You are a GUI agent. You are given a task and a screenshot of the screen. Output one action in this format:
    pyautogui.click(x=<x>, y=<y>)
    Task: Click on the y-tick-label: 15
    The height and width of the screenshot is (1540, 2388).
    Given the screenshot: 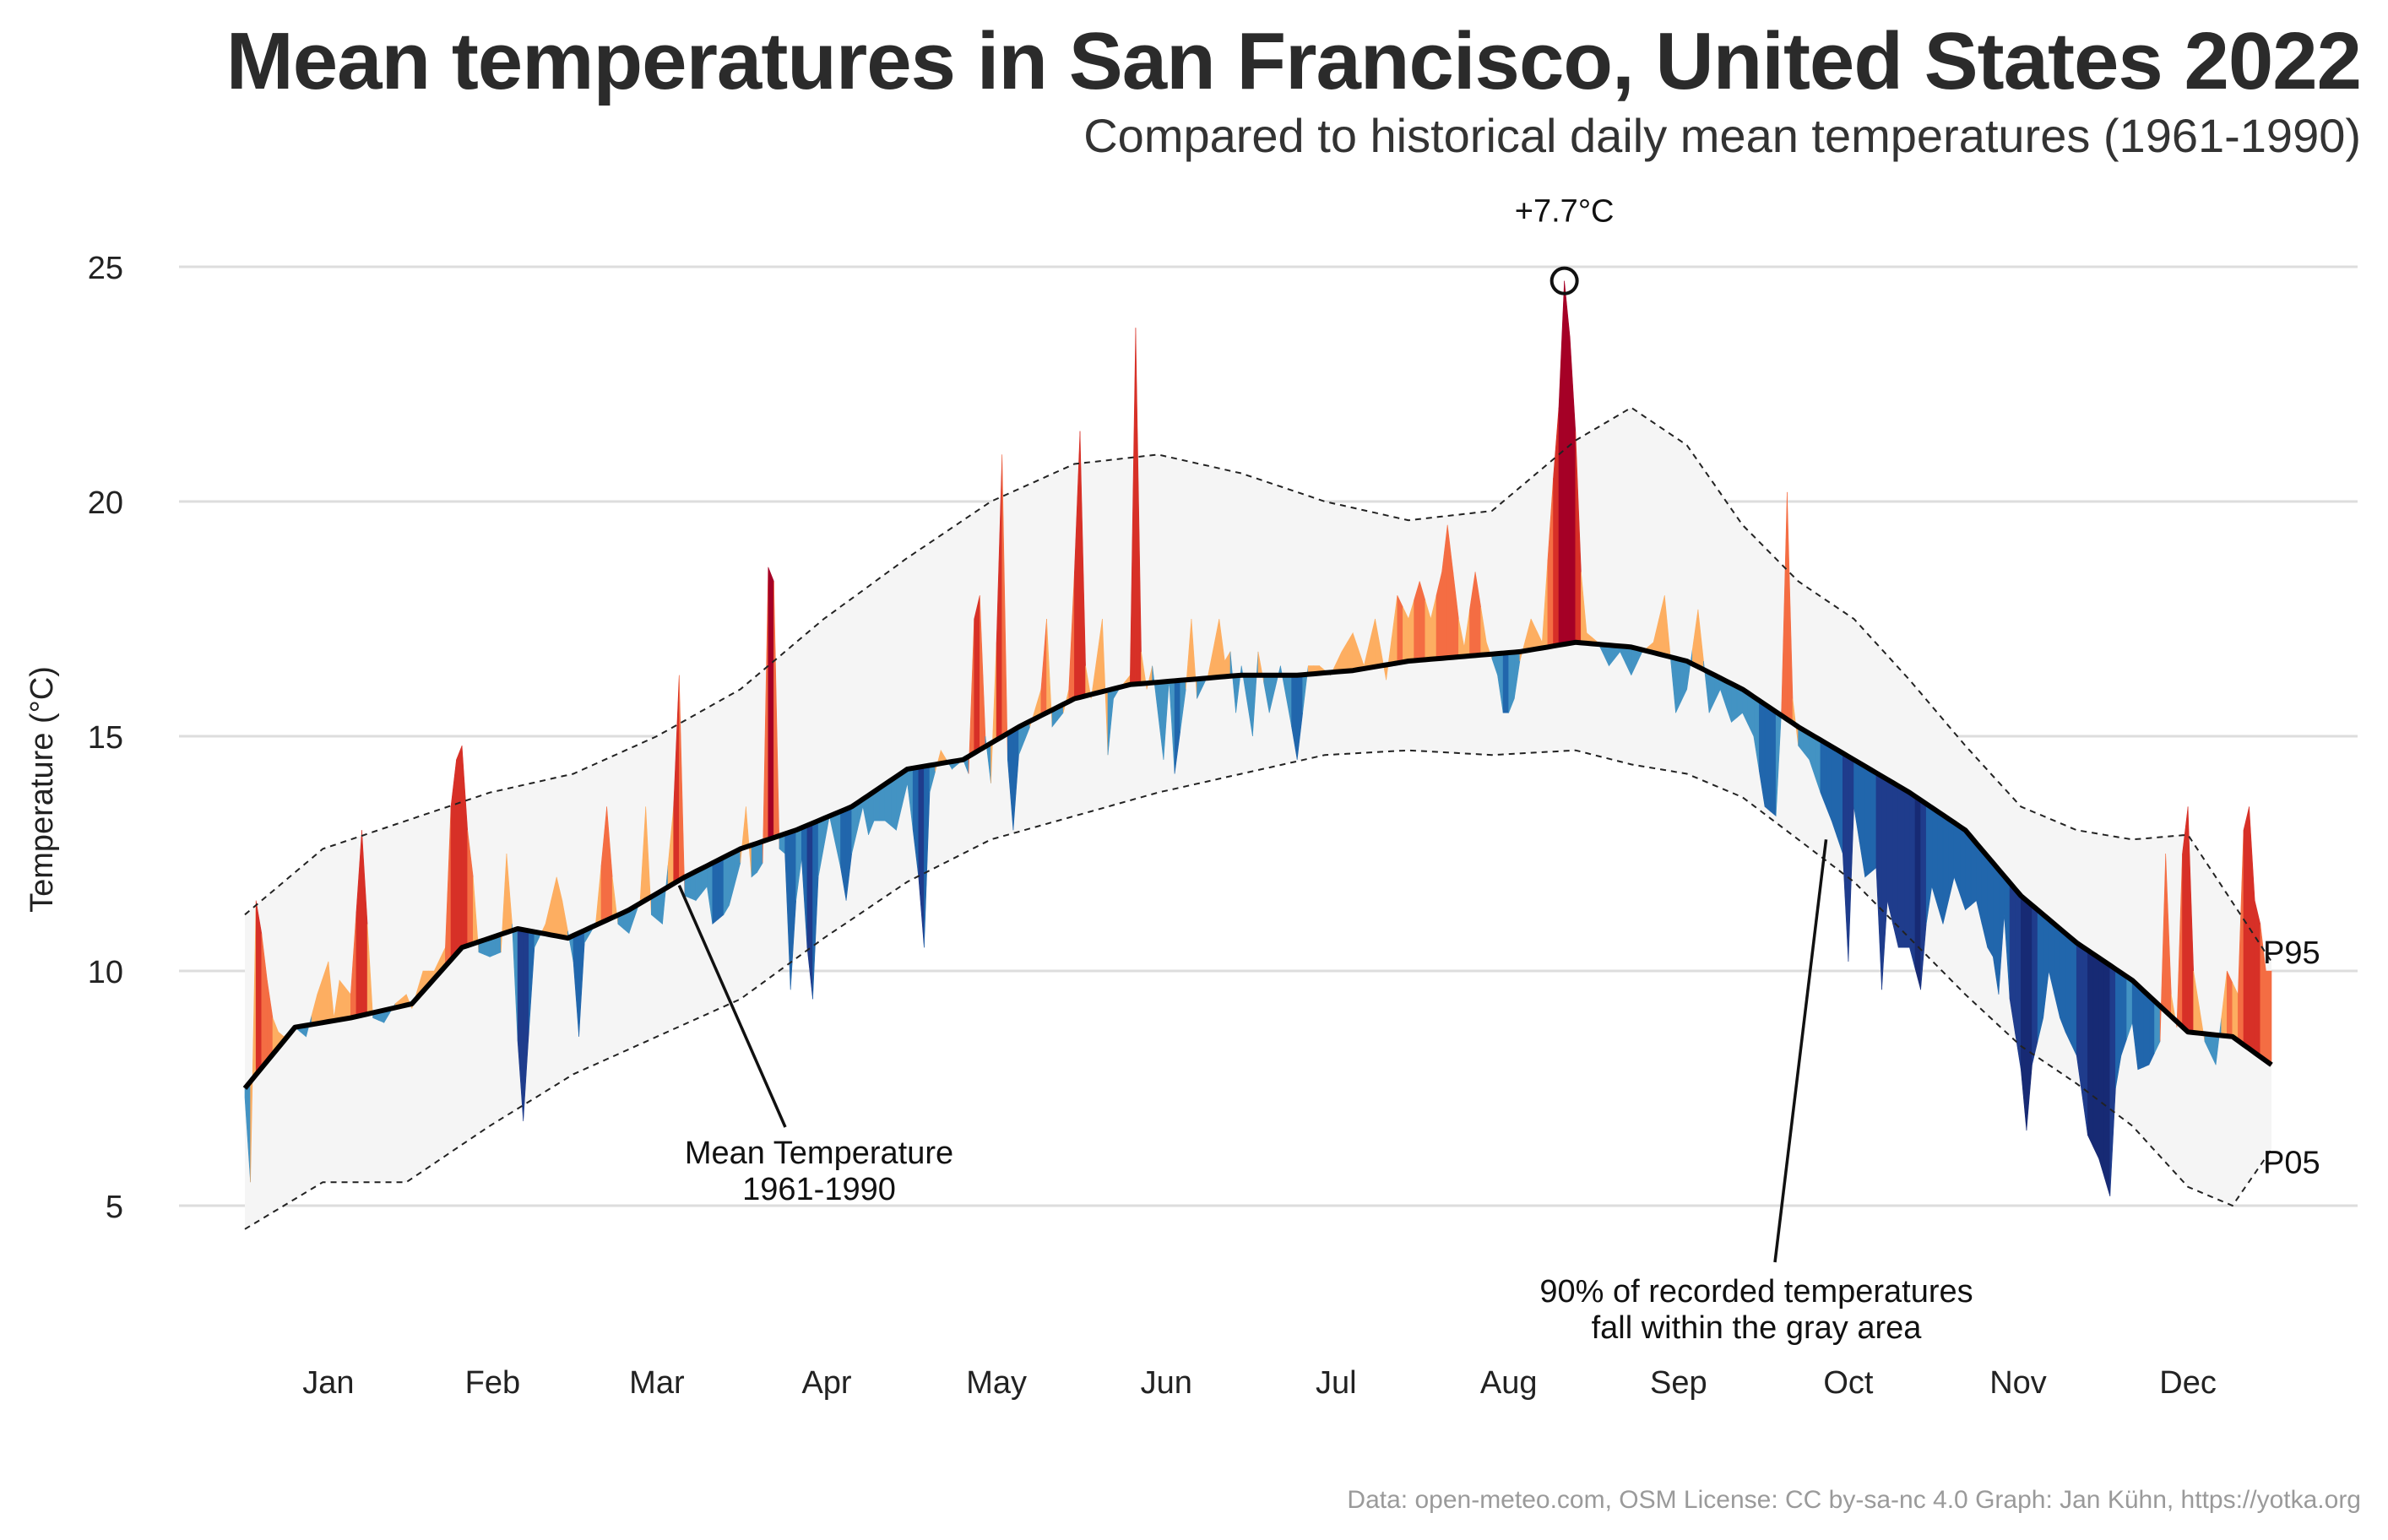 What is the action you would take?
    pyautogui.click(x=105, y=738)
    